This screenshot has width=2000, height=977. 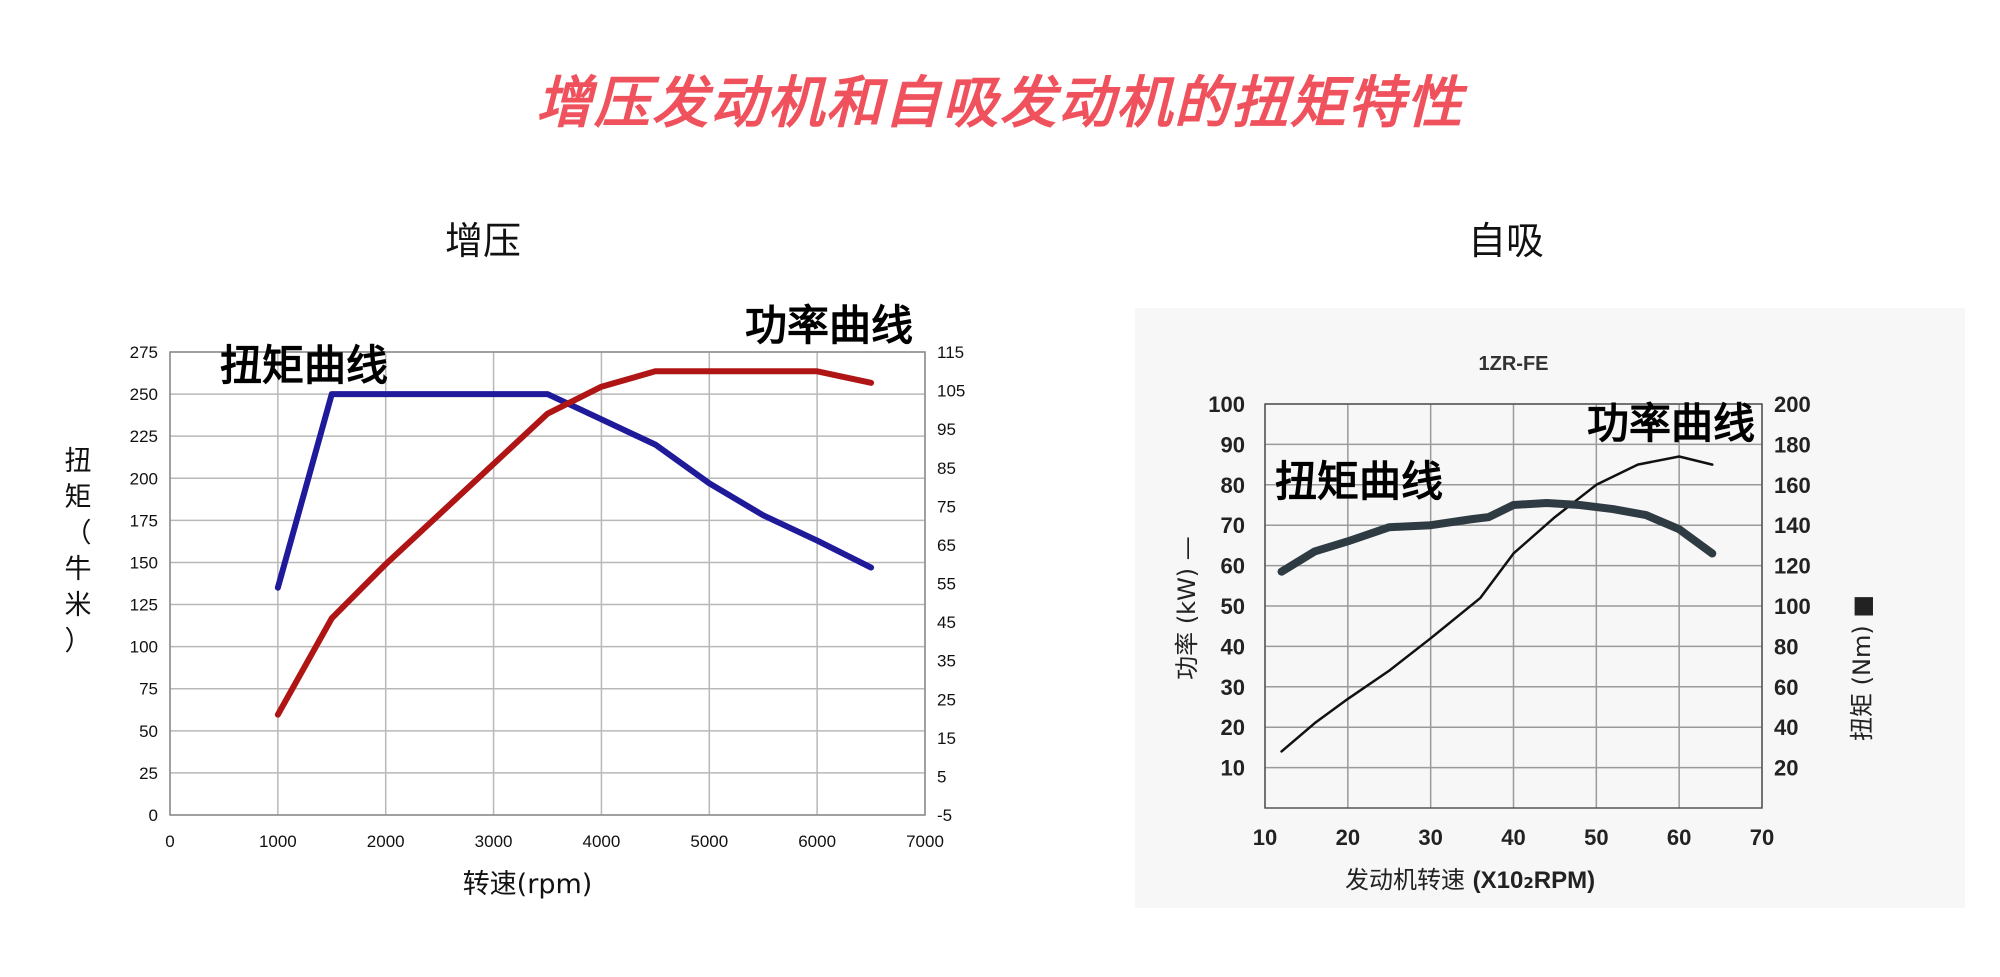 What do you see at coordinates (144, 562) in the screenshot?
I see `y-left-tick-label: 150` at bounding box center [144, 562].